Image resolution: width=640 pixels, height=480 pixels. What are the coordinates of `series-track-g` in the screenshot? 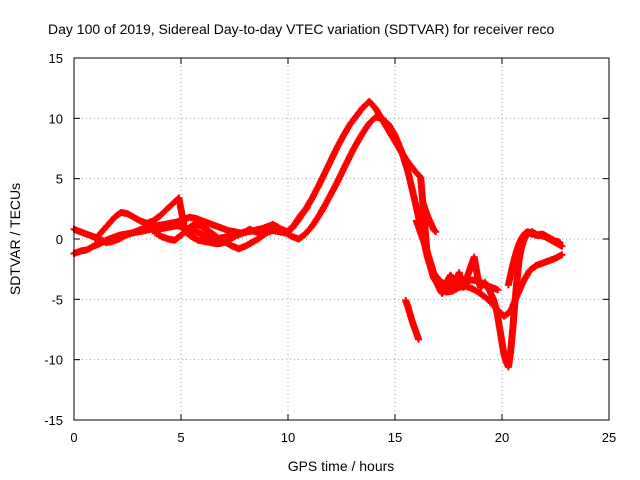 It's located at (429, 217).